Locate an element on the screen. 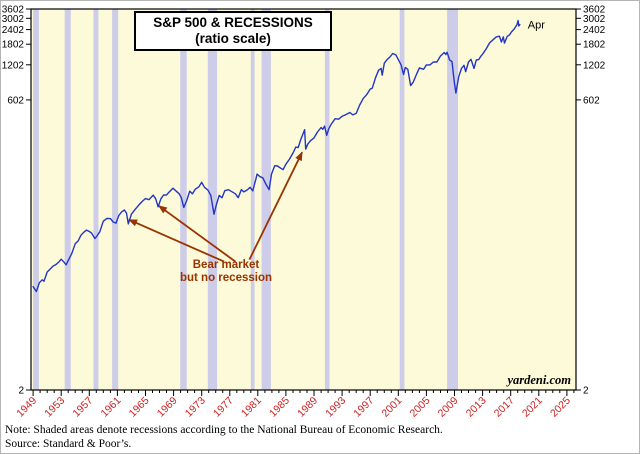  y-axis-label-right: 3602 is located at coordinates (594, 10).